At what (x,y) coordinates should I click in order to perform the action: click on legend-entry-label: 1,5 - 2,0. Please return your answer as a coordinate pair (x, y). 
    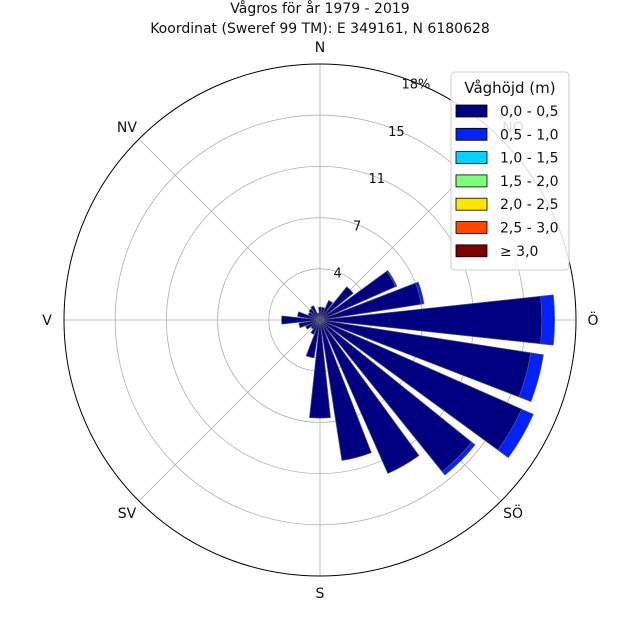
    Looking at the image, I should click on (529, 182).